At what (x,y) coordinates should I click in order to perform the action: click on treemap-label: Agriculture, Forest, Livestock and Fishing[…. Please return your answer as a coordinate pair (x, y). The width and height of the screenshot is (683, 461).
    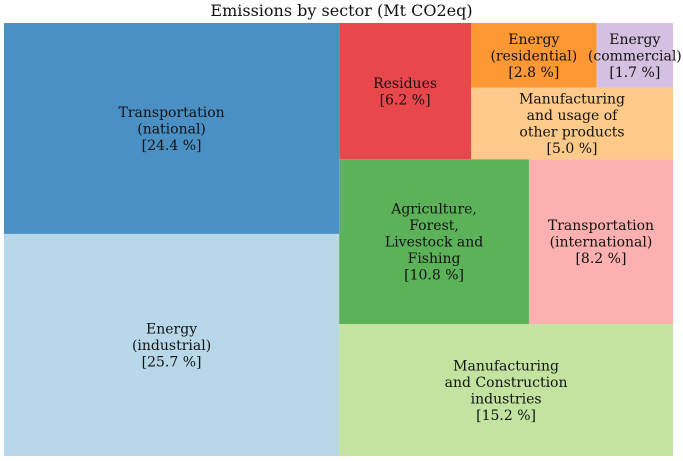
    Looking at the image, I should click on (434, 243).